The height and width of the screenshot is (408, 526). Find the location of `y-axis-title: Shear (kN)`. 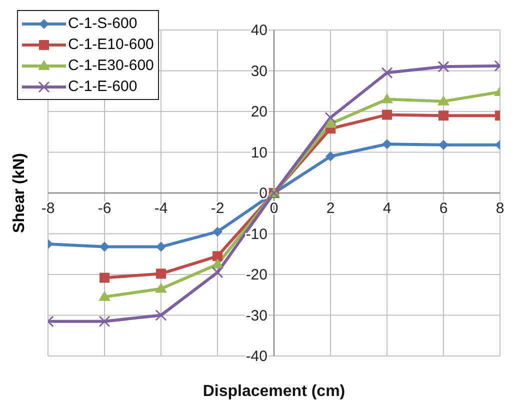

y-axis-title: Shear (kN) is located at coordinates (20, 193).